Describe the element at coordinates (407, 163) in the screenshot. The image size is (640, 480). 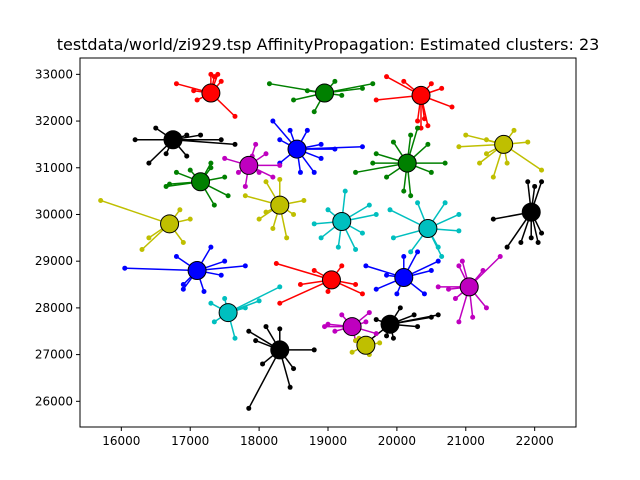
I see `cluster-6-center` at that location.